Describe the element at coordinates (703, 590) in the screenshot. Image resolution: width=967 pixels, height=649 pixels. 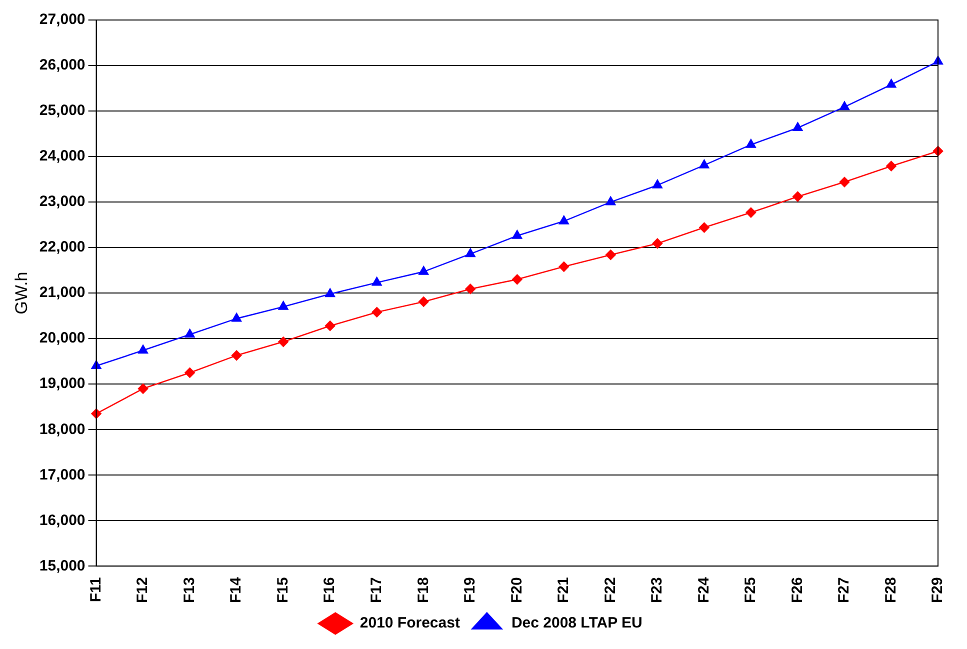
I see `x-tick-label: F24` at that location.